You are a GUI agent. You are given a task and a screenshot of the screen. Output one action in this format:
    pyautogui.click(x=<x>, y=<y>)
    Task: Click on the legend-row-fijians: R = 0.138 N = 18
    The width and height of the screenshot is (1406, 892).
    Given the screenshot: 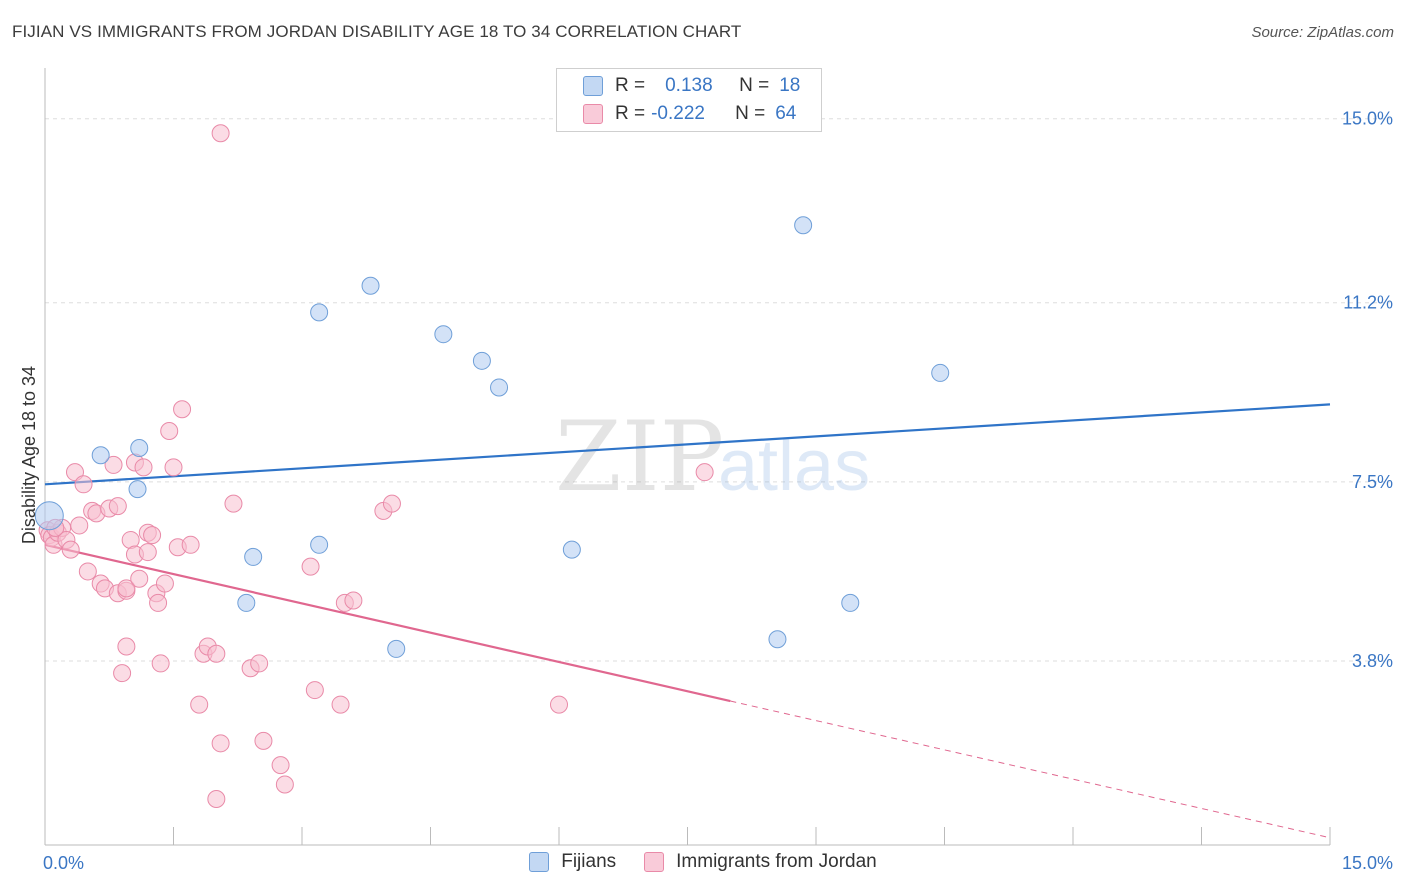 What is the action you would take?
    pyautogui.click(x=691, y=86)
    